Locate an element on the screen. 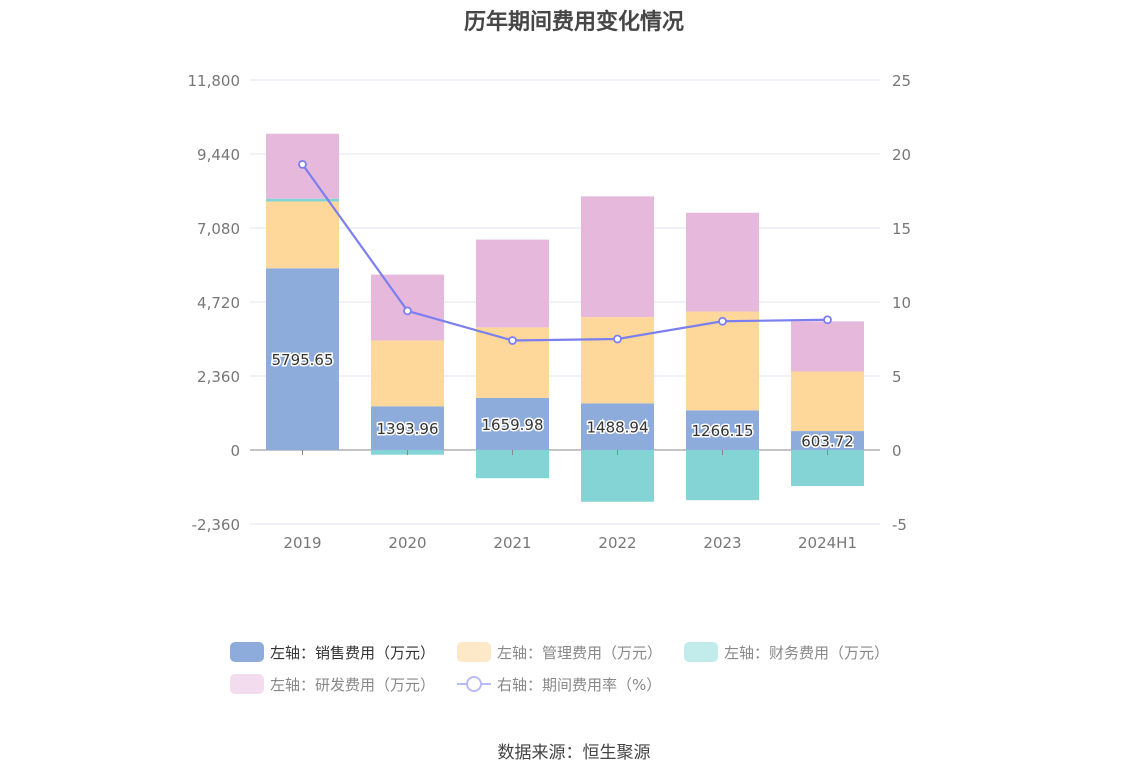 The image size is (1148, 776). x-tick-label: 2021 is located at coordinates (512, 543).